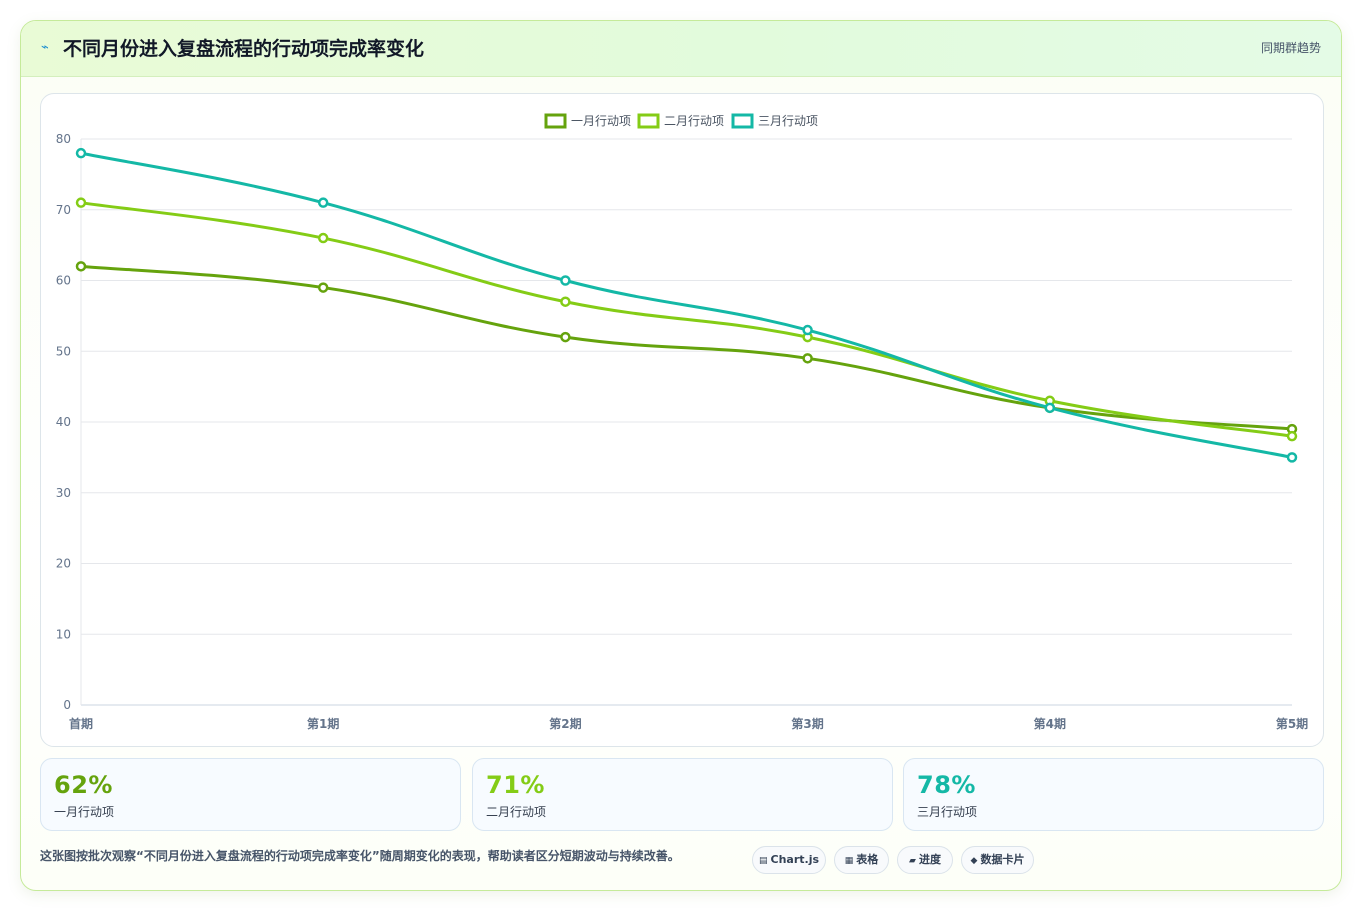 This screenshot has height=913, width=1363. Describe the element at coordinates (763, 861) in the screenshot. I see `chart-icon: ▤` at that location.